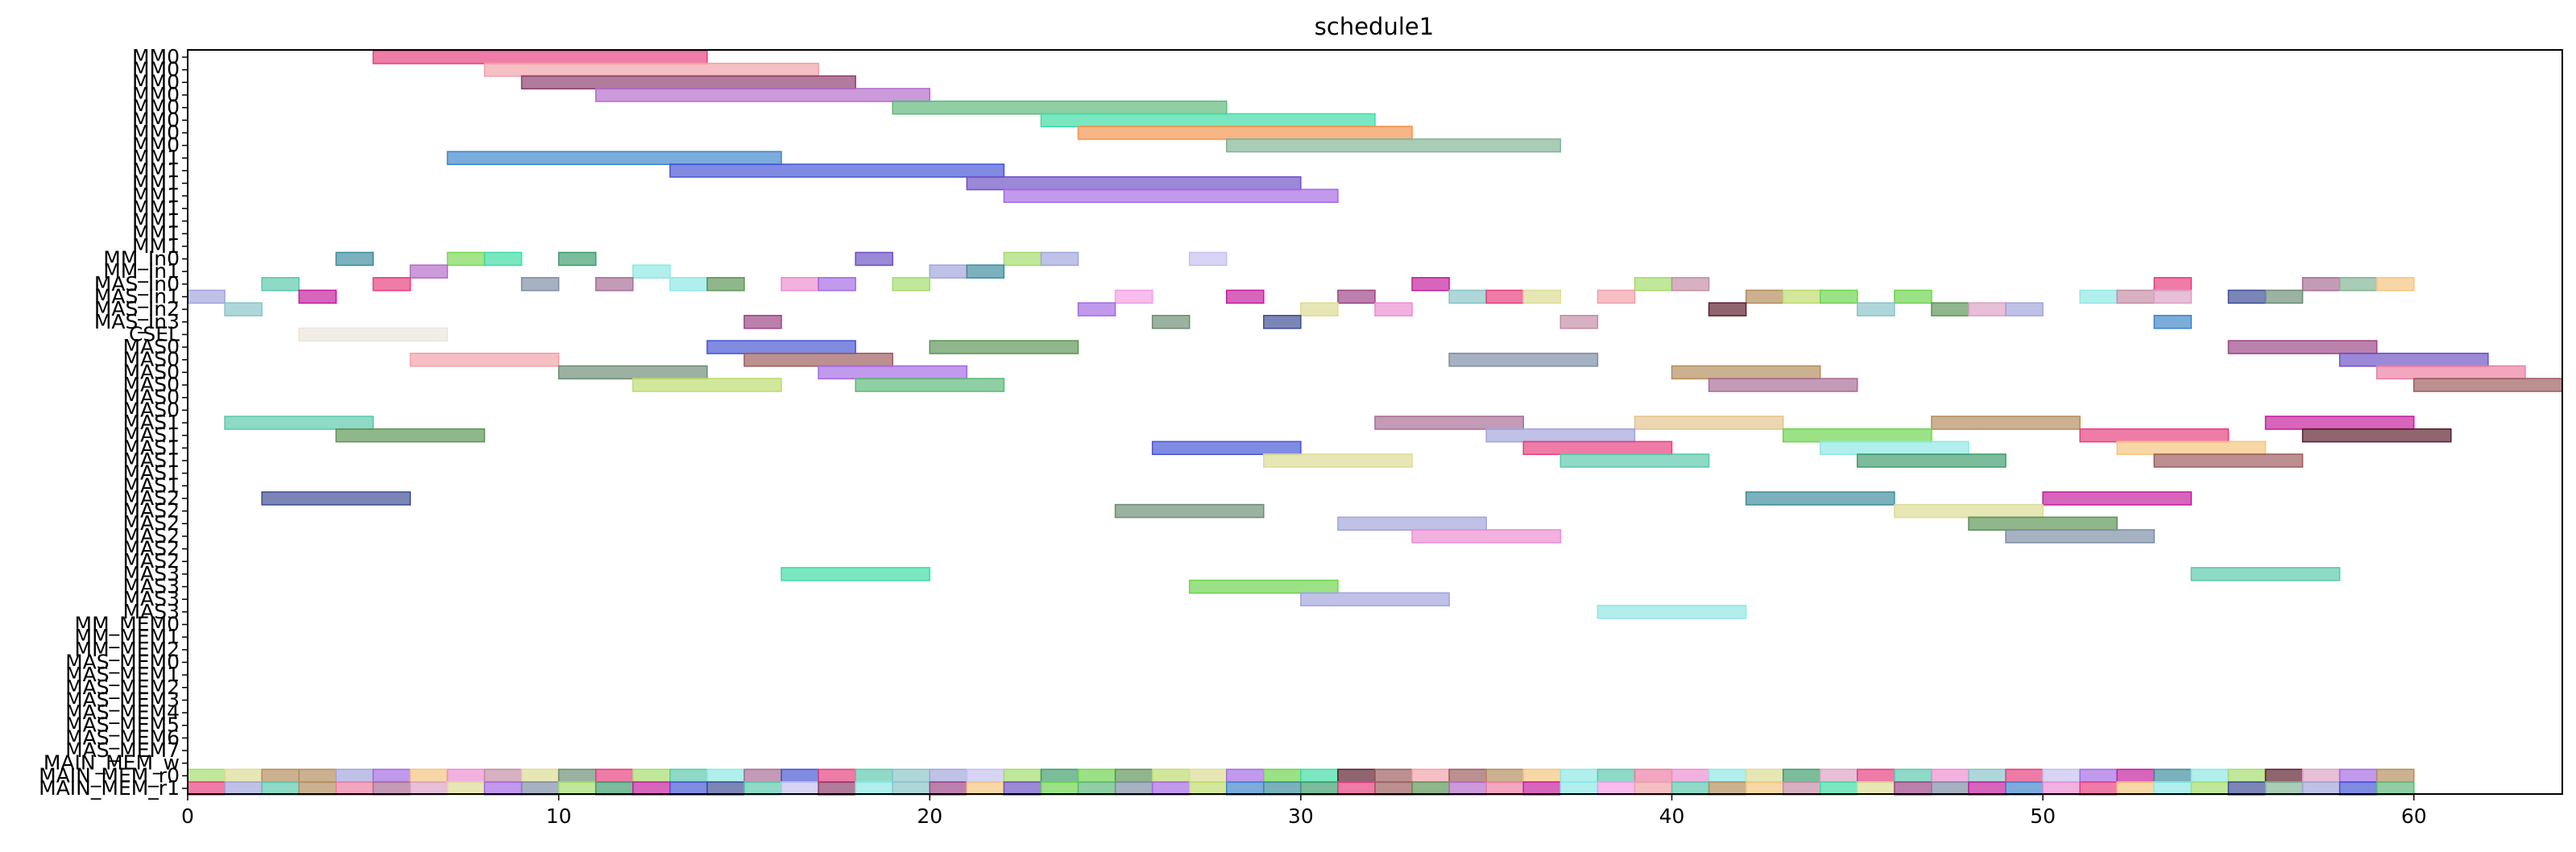 This screenshot has height=852, width=2576. I want to click on y-tick-label: MM_MEM2, so click(127, 649).